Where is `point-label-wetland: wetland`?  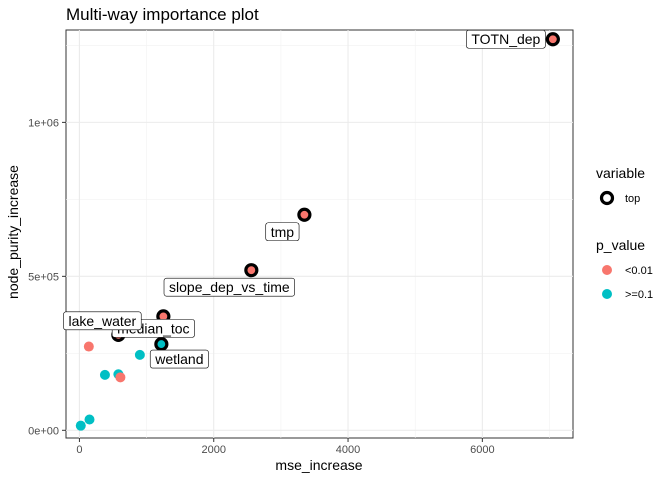 point-label-wetland: wetland is located at coordinates (179, 359).